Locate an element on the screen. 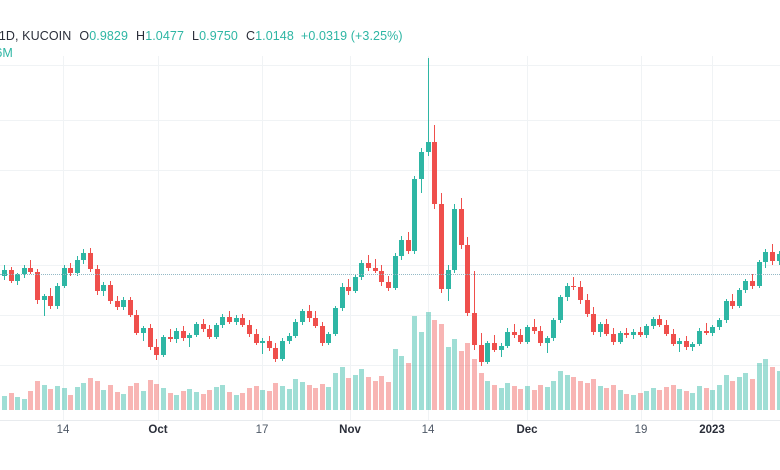 The image size is (780, 470). time-axis: 14 Oct 17 Nov 14 Dec 19 2023 is located at coordinates (390, 431).